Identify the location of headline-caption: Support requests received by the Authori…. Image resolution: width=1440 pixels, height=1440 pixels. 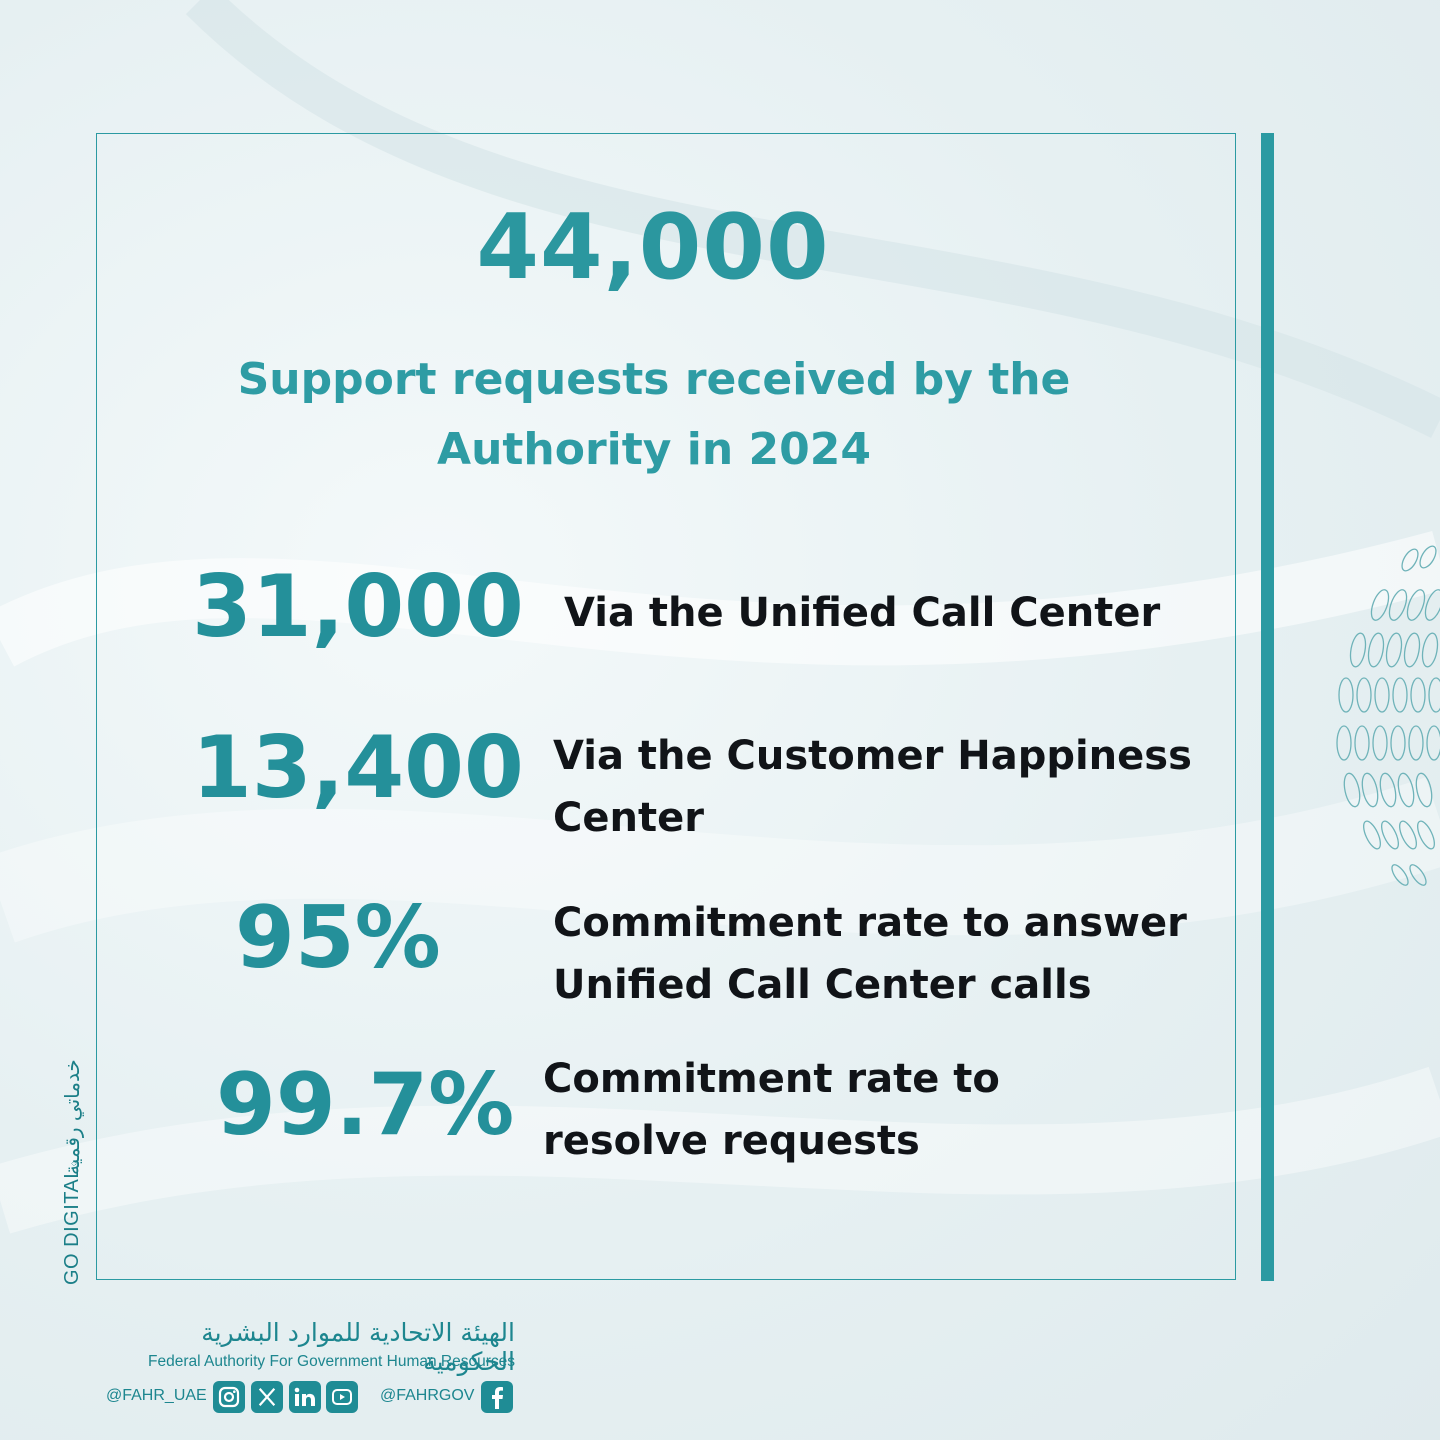
(654, 414).